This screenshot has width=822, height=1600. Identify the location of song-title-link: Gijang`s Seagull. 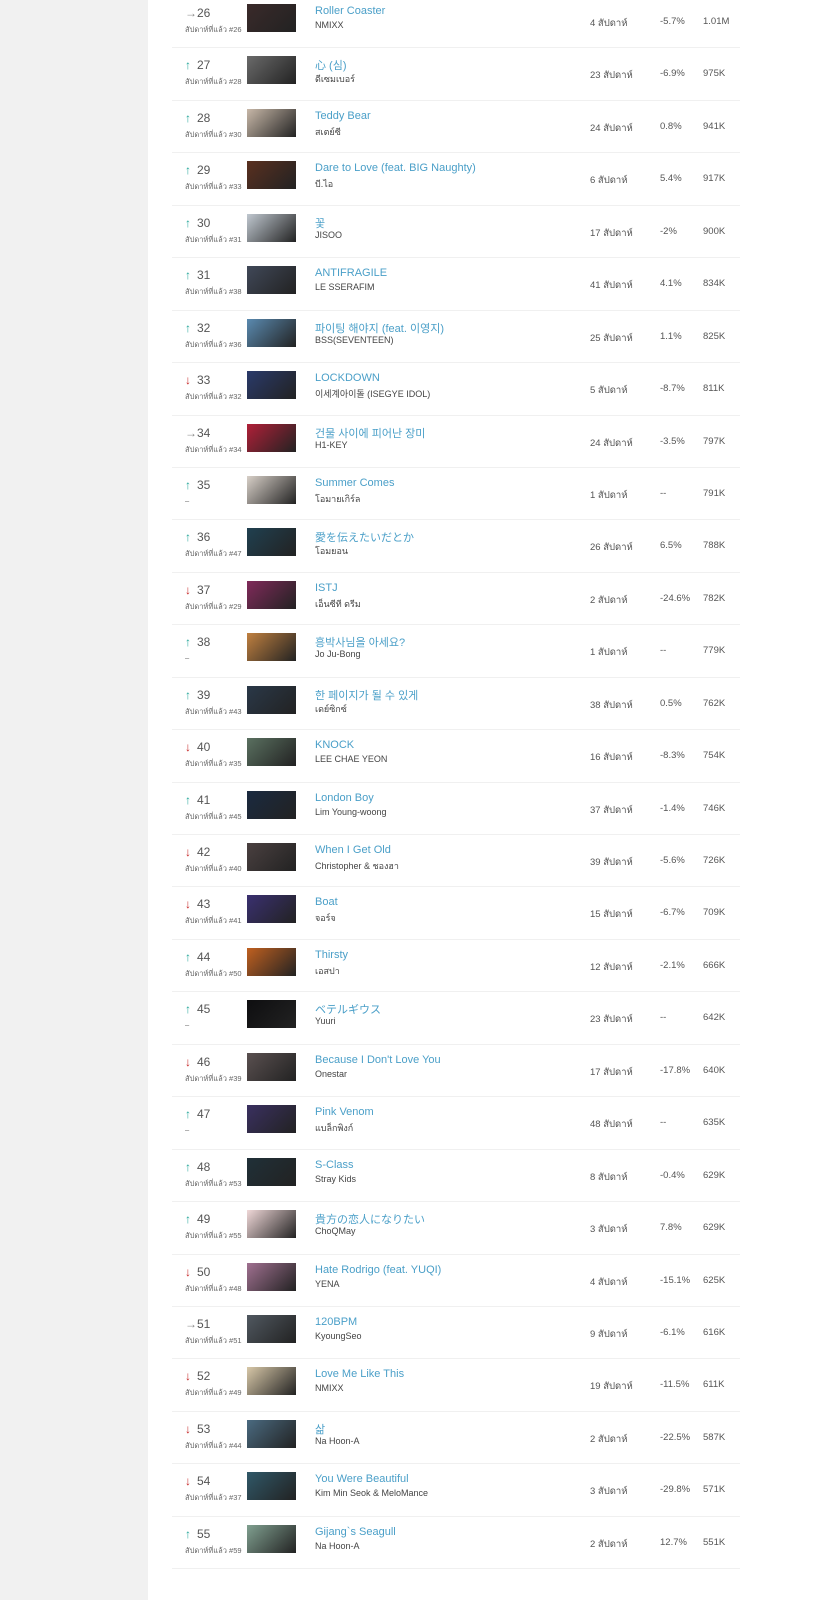
(355, 1531).